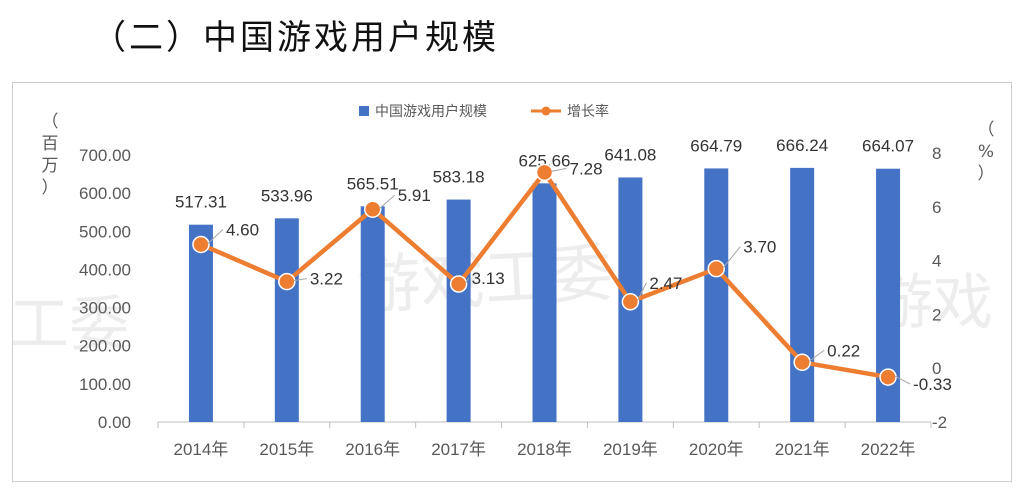 The height and width of the screenshot is (495, 1024). What do you see at coordinates (105, 231) in the screenshot?
I see `left-axis-tick: 500.00` at bounding box center [105, 231].